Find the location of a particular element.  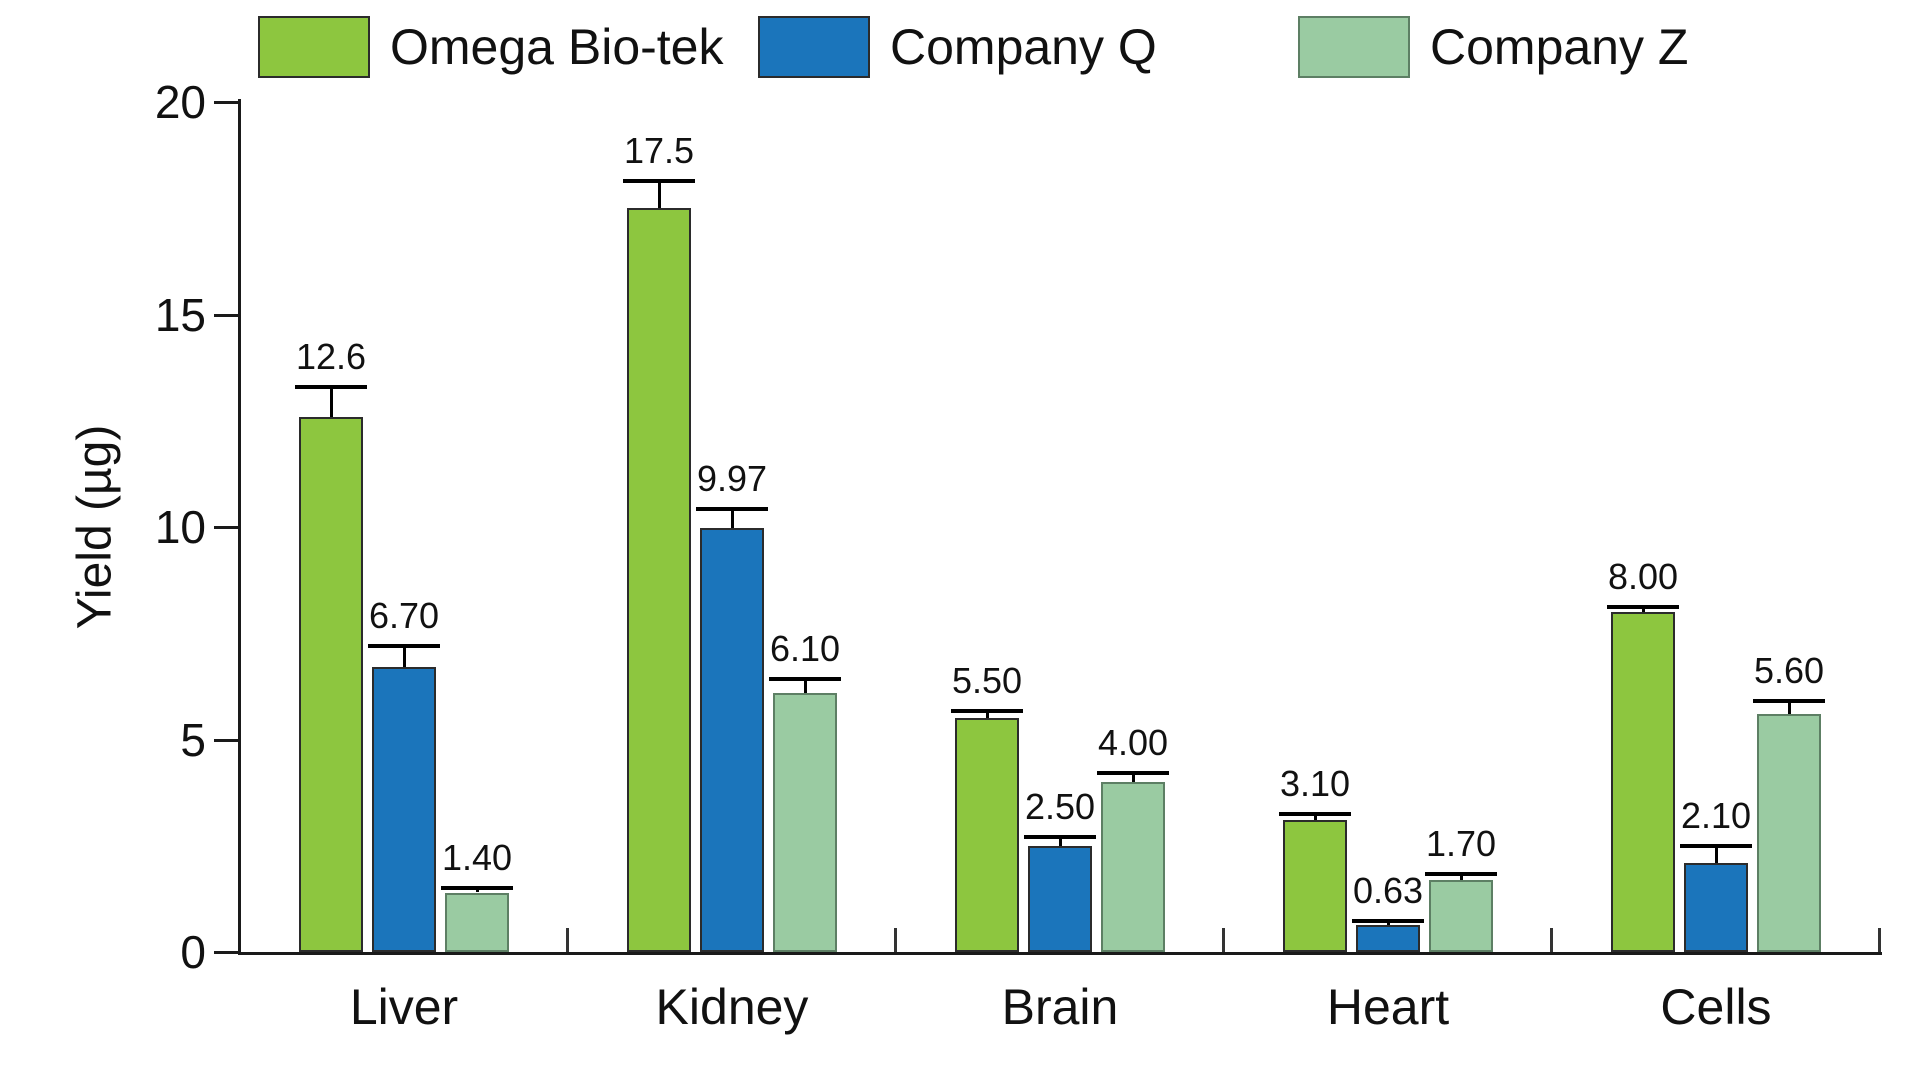

bar-heart-company-z is located at coordinates (1461, 915).